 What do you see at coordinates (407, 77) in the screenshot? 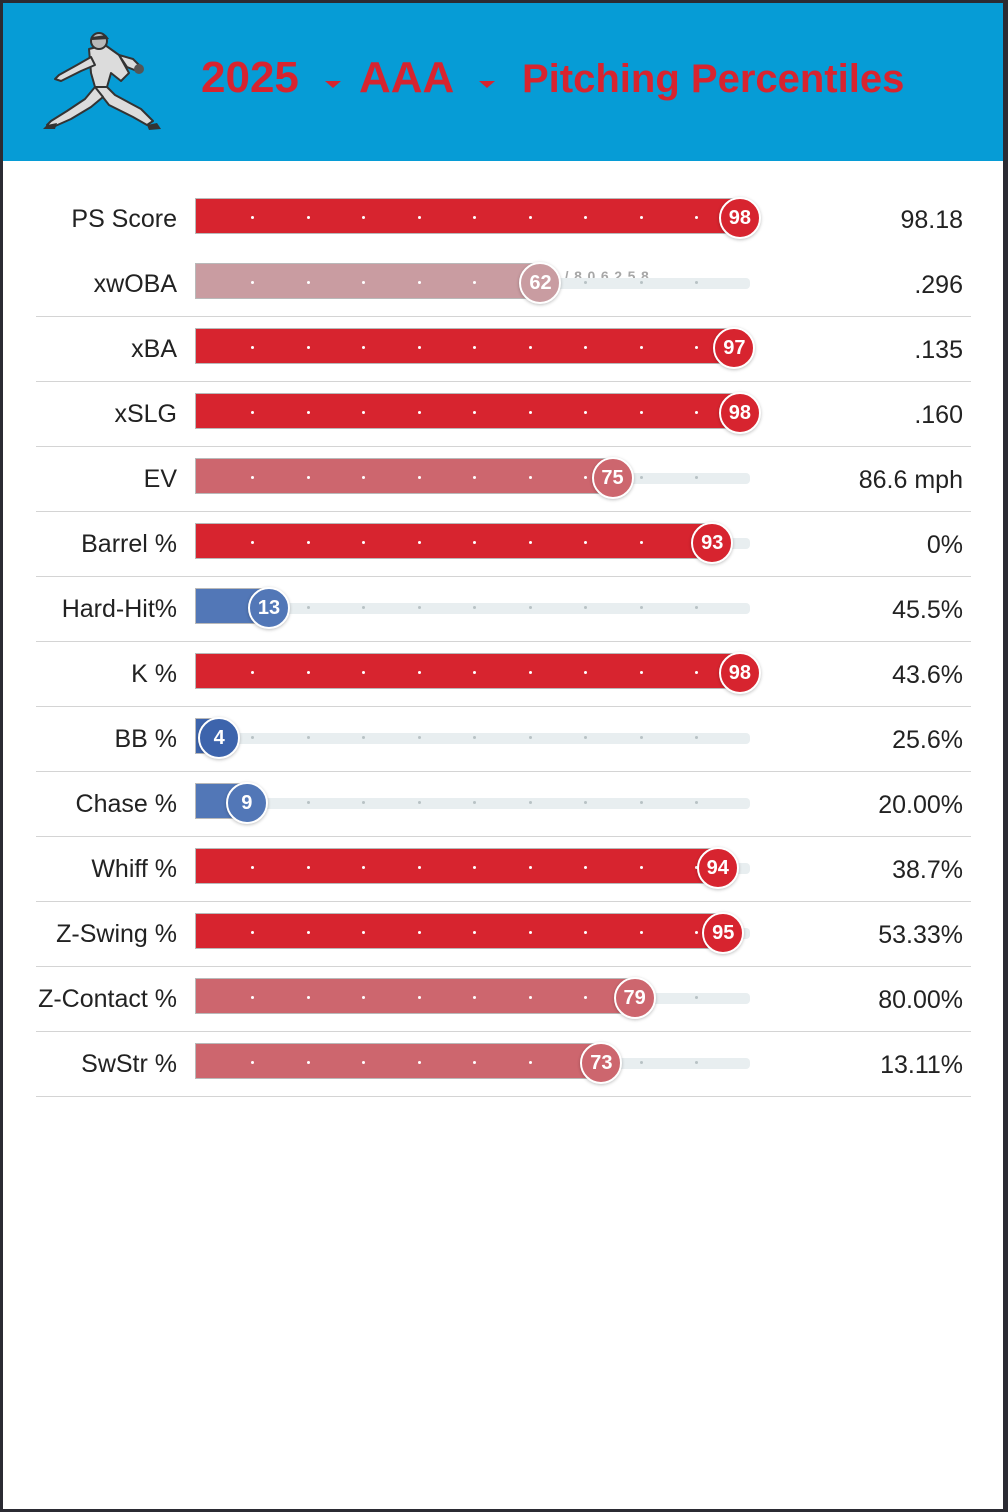
I see `level-selector: AAA` at bounding box center [407, 77].